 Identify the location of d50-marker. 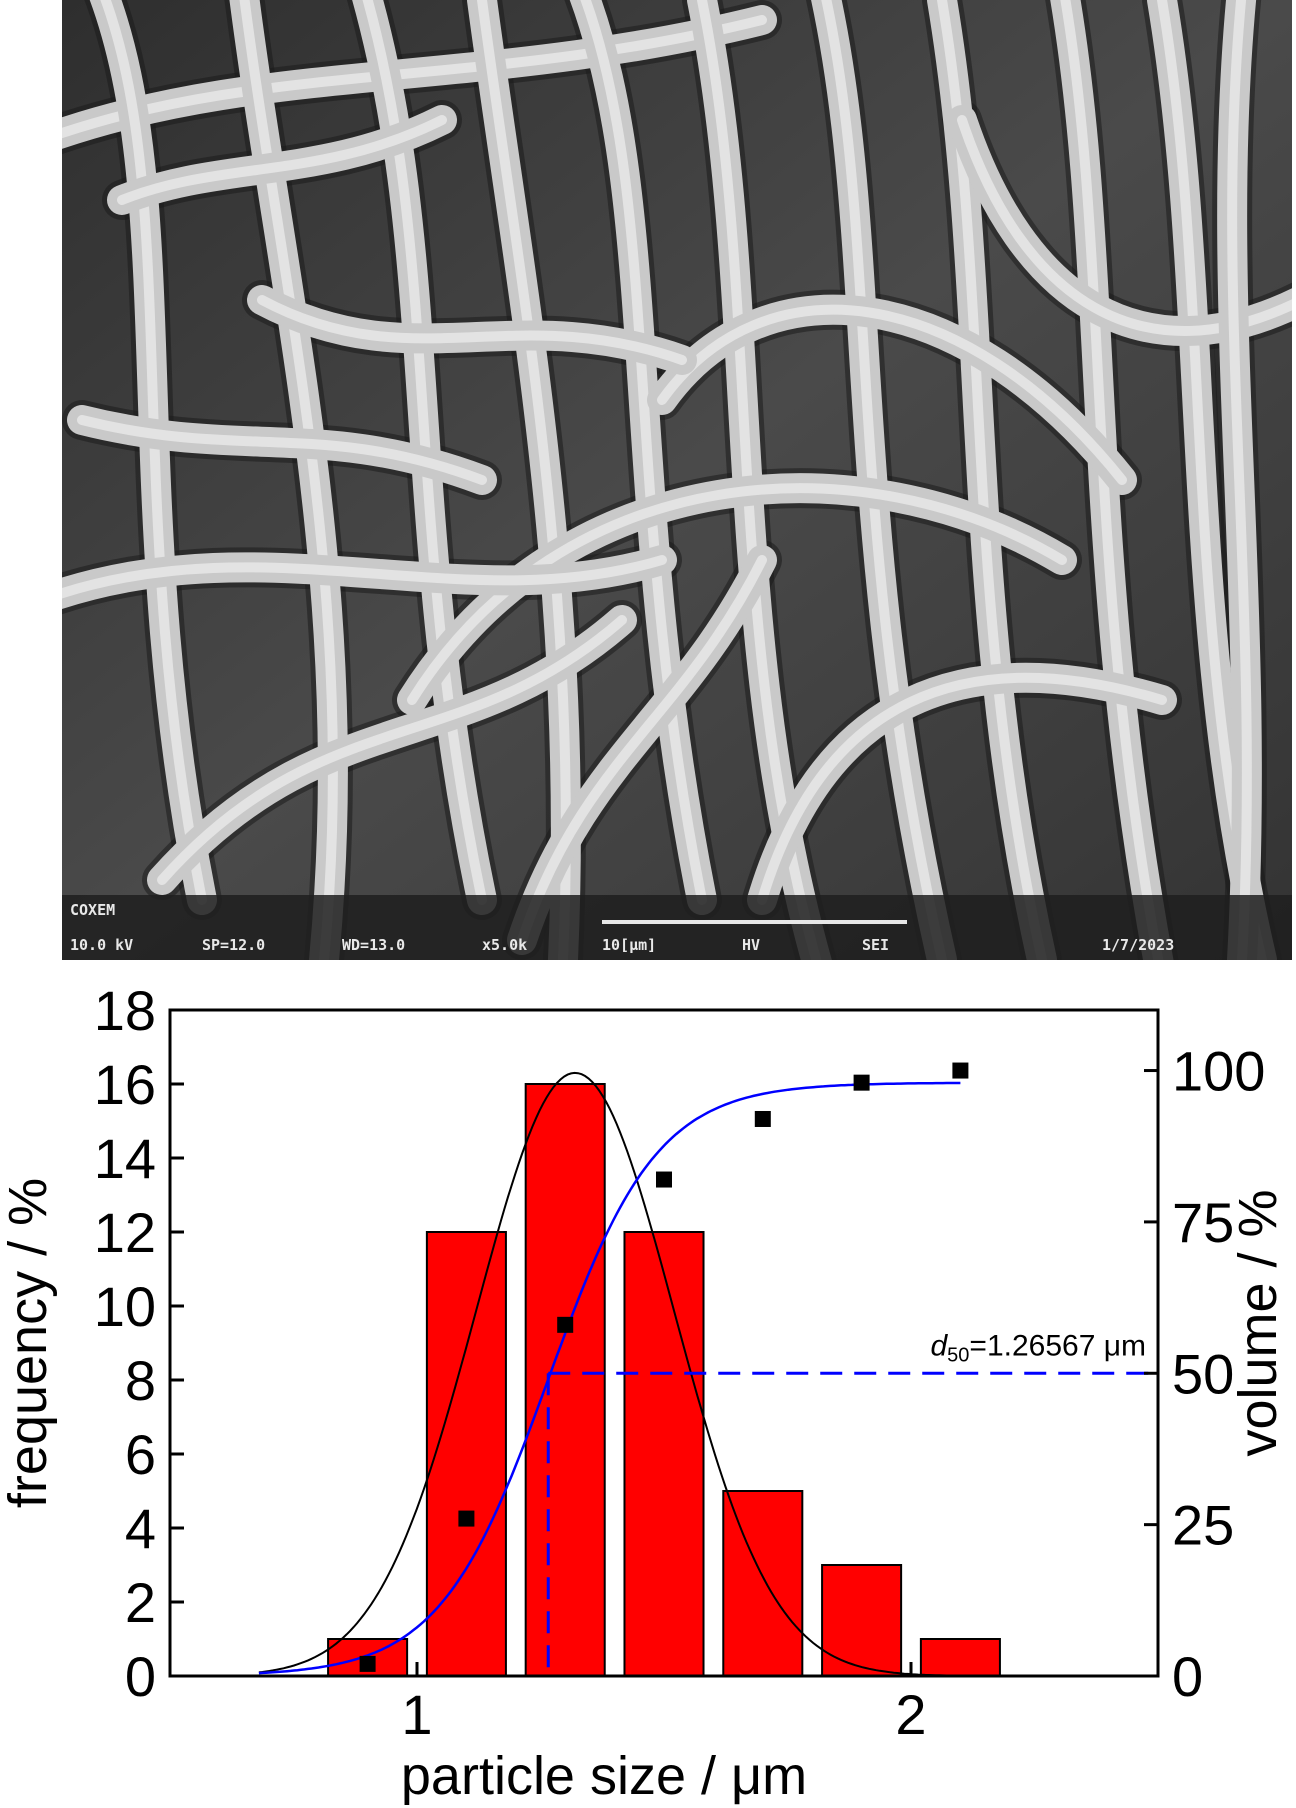
(852, 1523).